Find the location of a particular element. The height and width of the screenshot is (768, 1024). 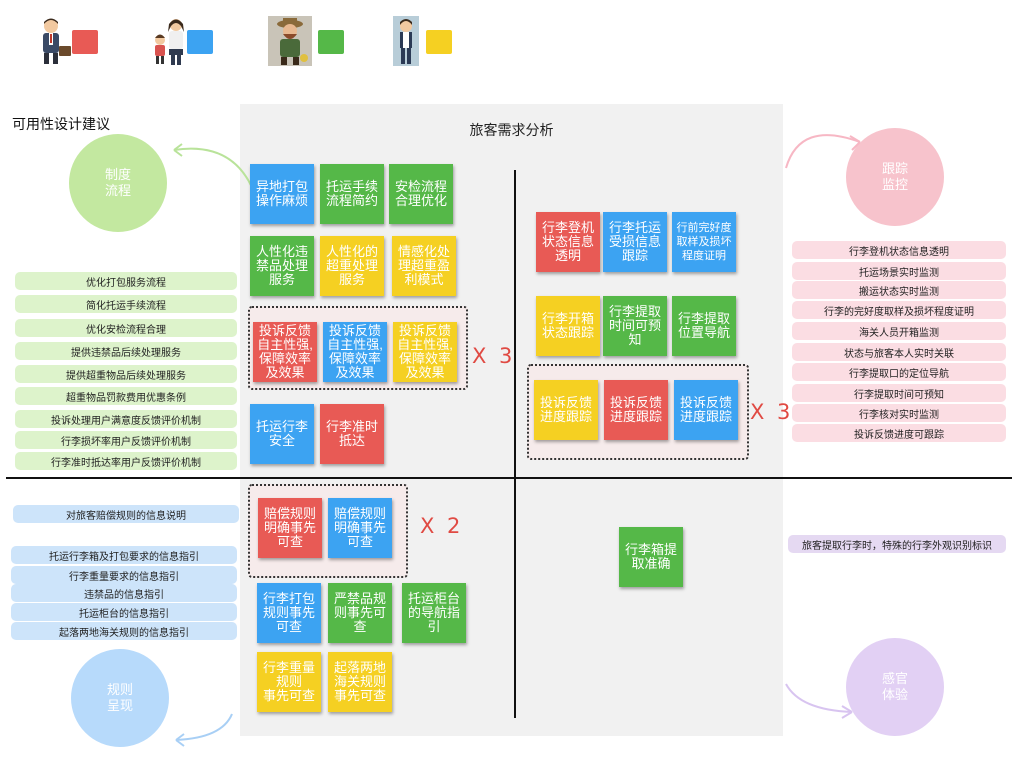

arrow-to-tracking is located at coordinates (823, 151).